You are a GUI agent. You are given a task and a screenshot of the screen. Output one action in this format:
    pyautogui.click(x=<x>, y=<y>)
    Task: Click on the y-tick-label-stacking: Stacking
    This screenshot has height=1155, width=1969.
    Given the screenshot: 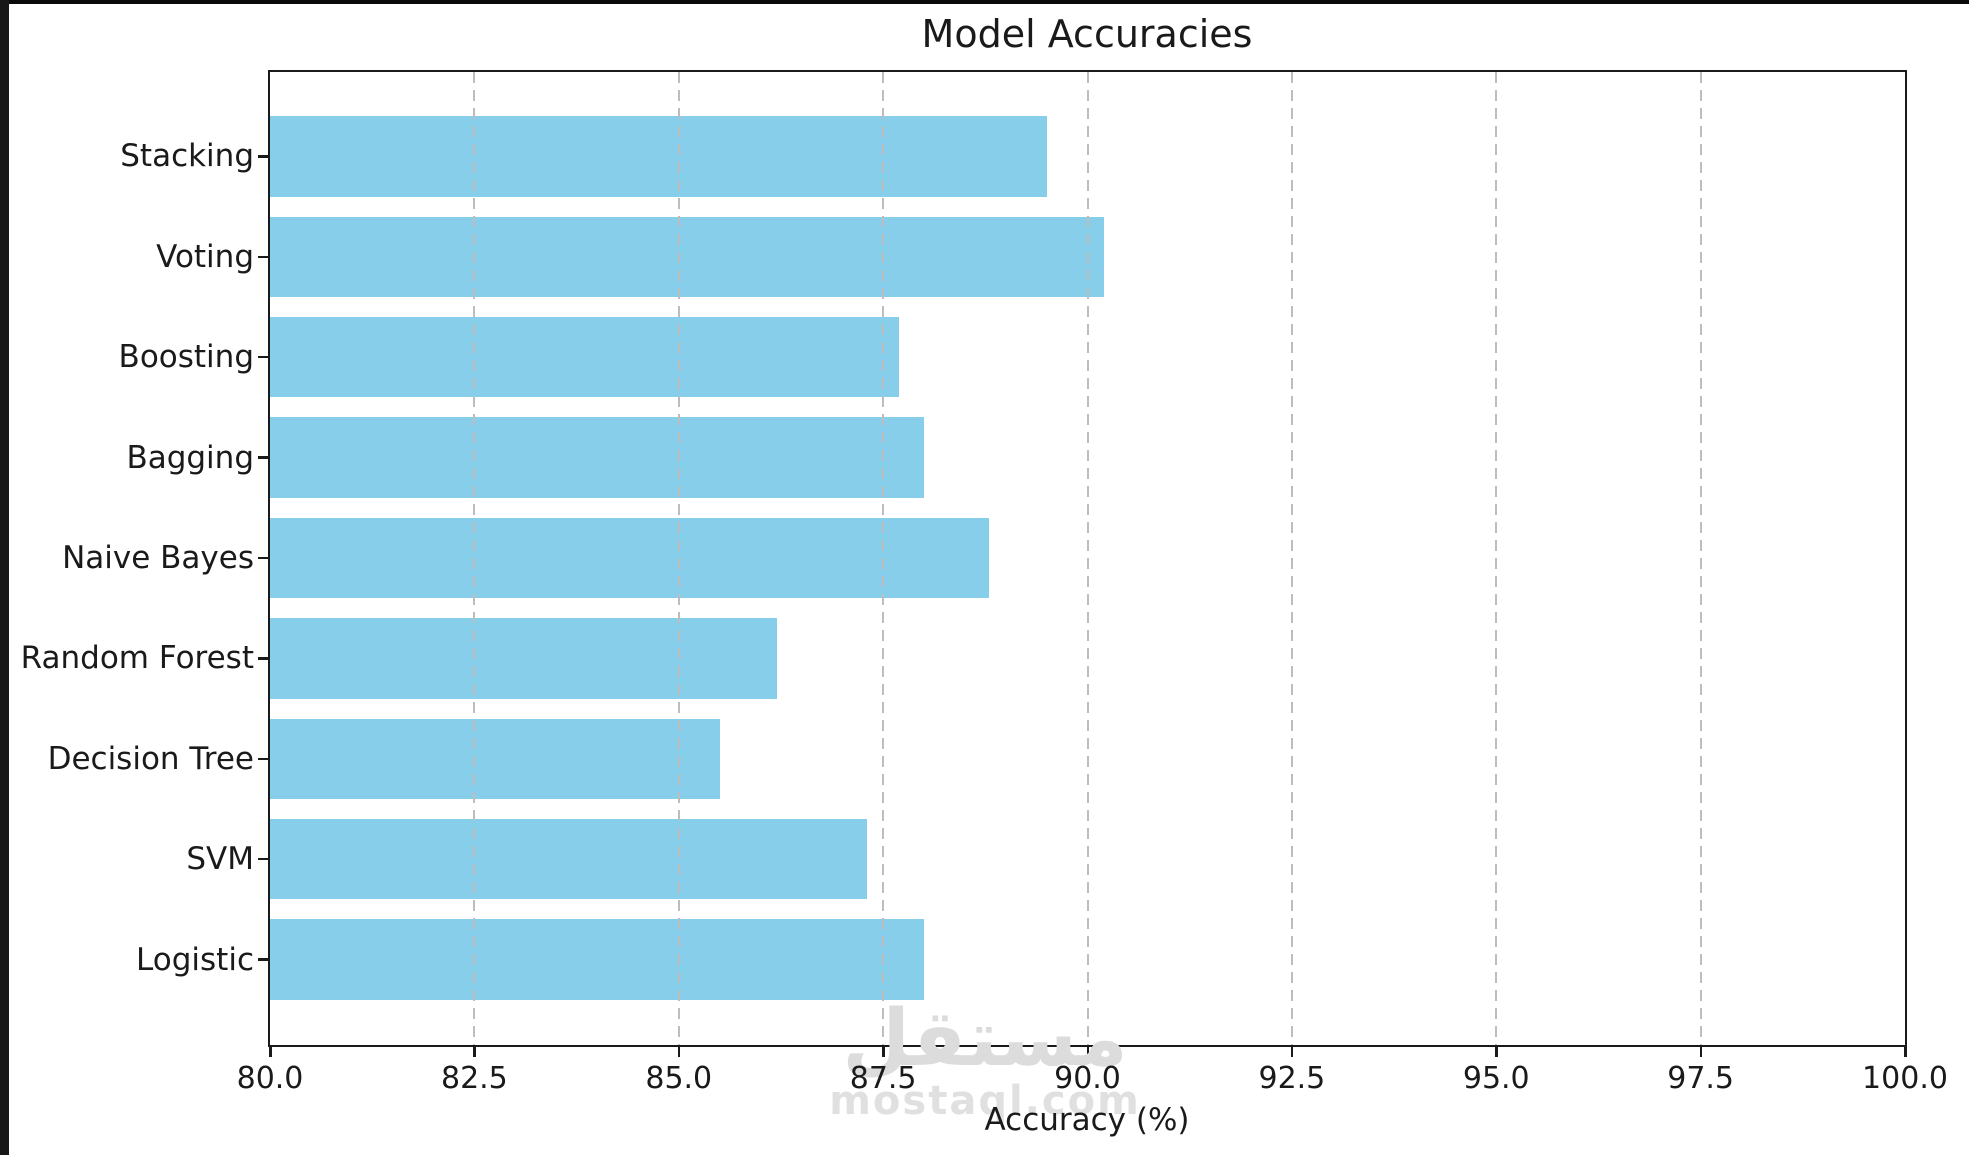 What is the action you would take?
    pyautogui.click(x=187, y=156)
    